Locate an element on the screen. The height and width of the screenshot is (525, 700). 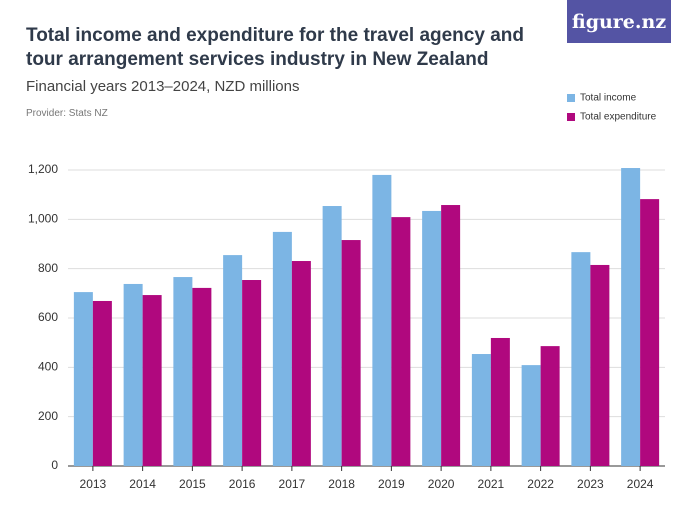
logo: figure.nz is located at coordinates (619, 21).